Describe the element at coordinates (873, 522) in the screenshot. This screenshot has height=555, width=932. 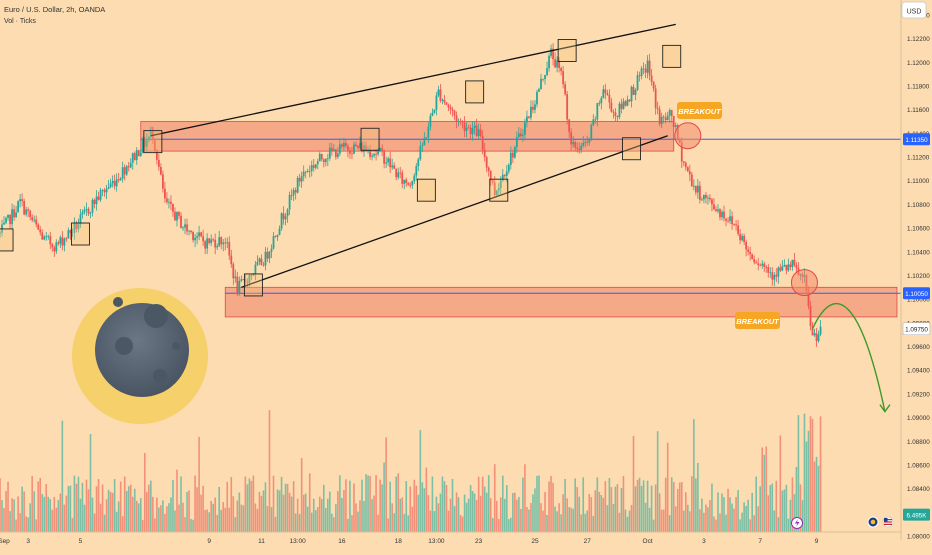
I see `economic-event-icon` at that location.